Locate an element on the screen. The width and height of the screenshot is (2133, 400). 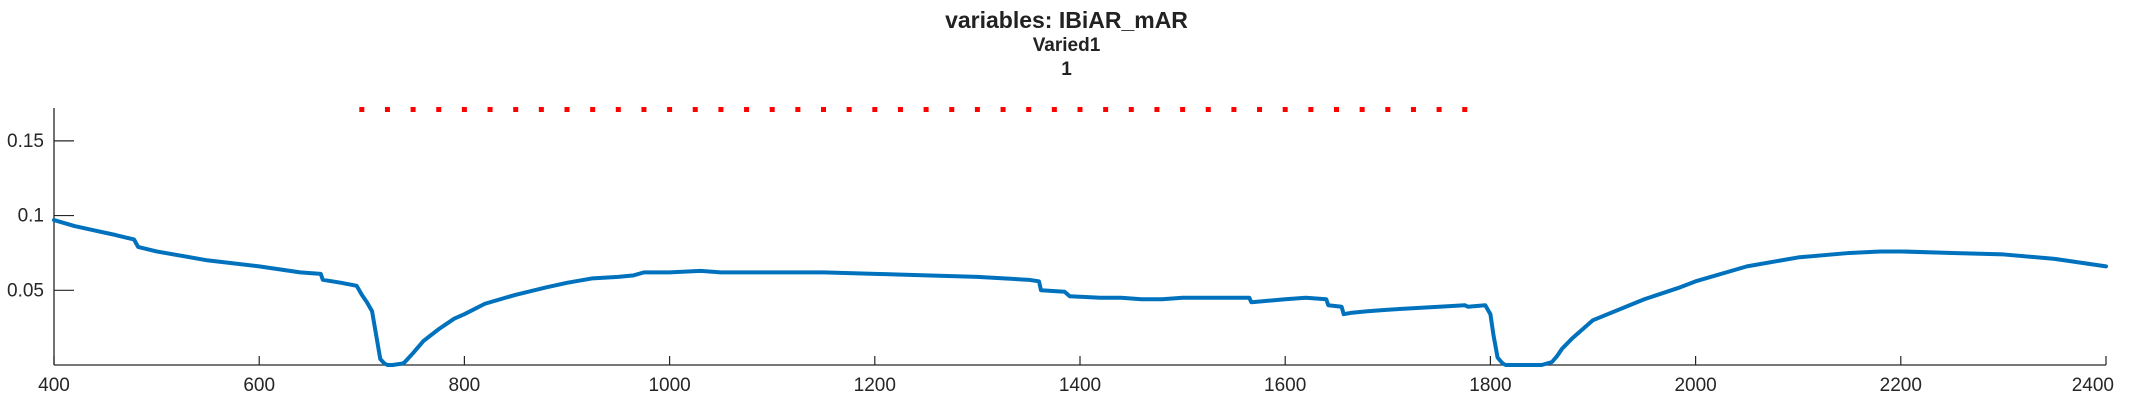
x-tick-label: 600 is located at coordinates (259, 385).